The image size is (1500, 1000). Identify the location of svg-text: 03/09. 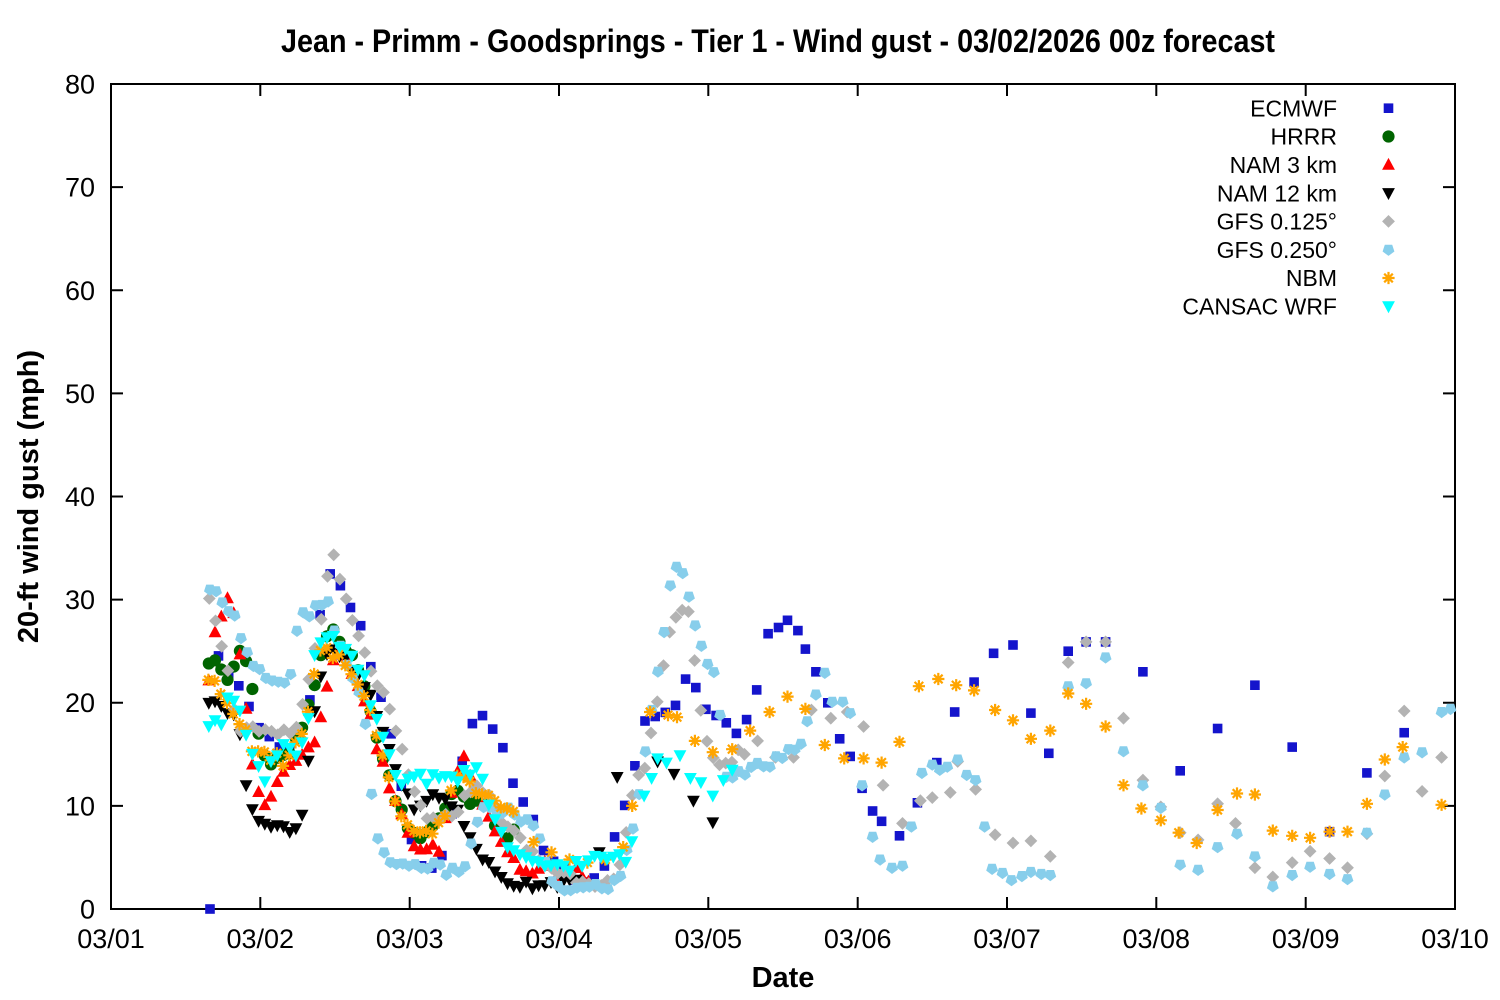
(1306, 939).